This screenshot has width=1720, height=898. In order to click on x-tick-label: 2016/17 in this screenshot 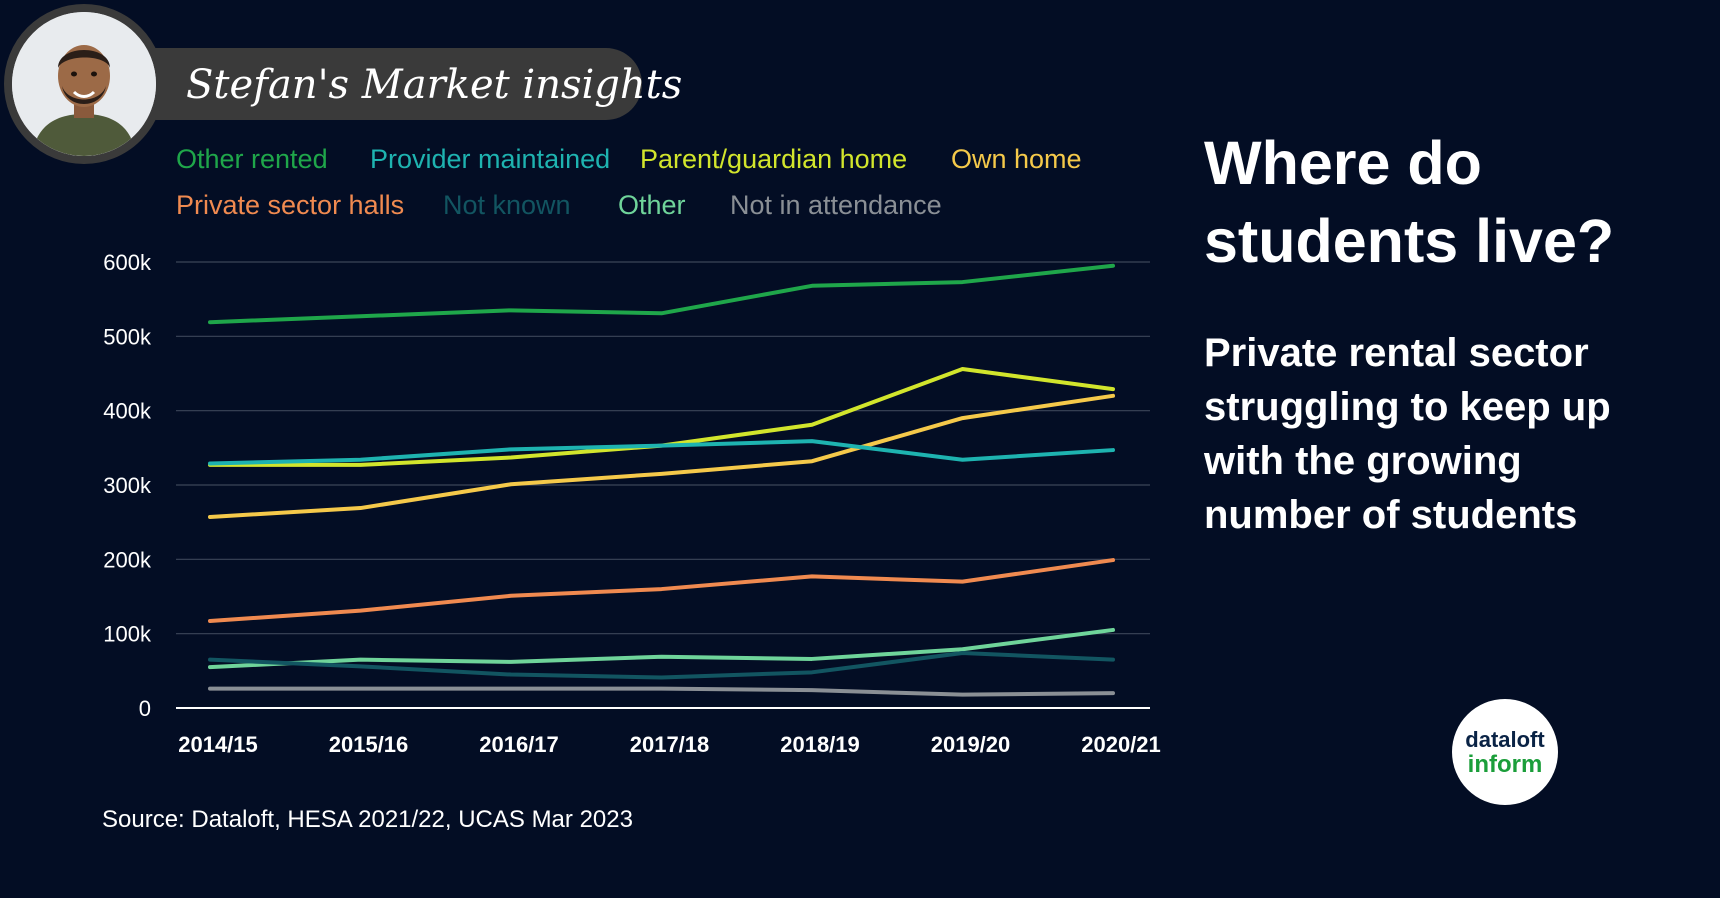, I will do `click(519, 744)`.